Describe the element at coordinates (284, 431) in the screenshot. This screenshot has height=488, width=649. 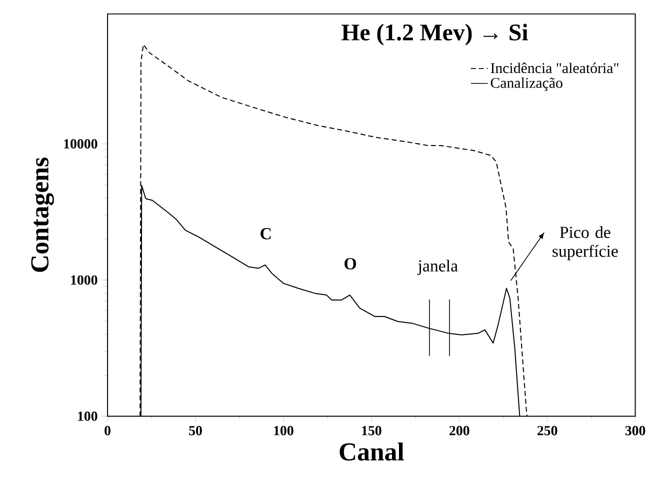
I see `x-tick-label: 100` at that location.